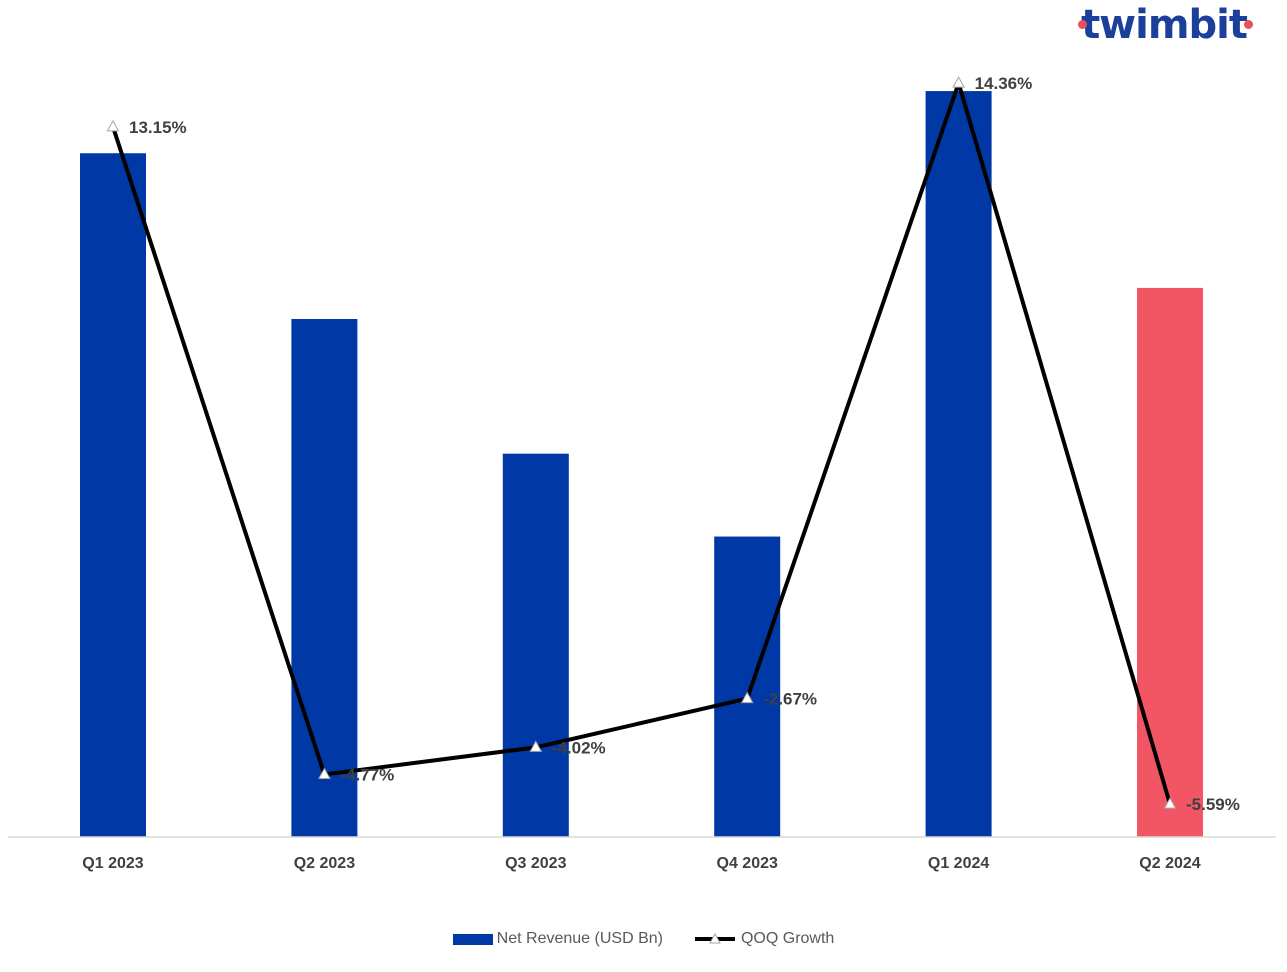 This screenshot has height=972, width=1287. Describe the element at coordinates (958, 863) in the screenshot. I see `x-tick-label-5: Q1 2024` at that location.